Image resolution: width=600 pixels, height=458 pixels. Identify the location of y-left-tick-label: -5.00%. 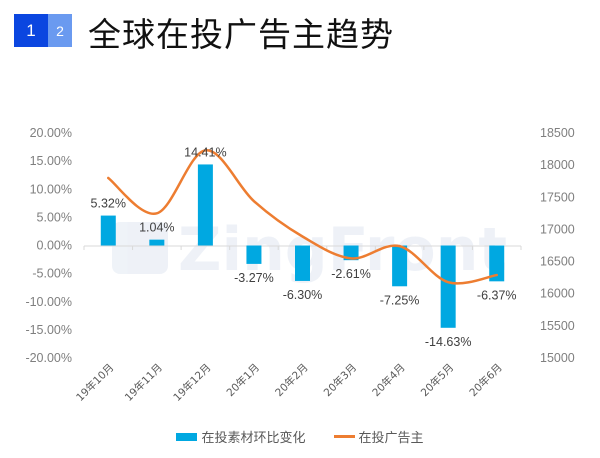
(52, 274).